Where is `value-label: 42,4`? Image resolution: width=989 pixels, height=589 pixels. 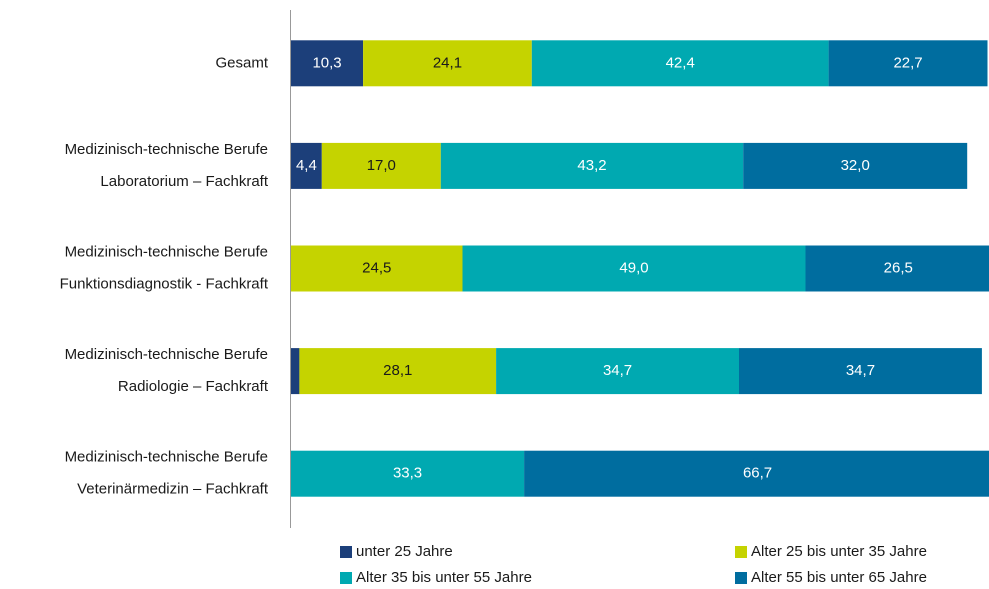 value-label: 42,4 is located at coordinates (680, 62).